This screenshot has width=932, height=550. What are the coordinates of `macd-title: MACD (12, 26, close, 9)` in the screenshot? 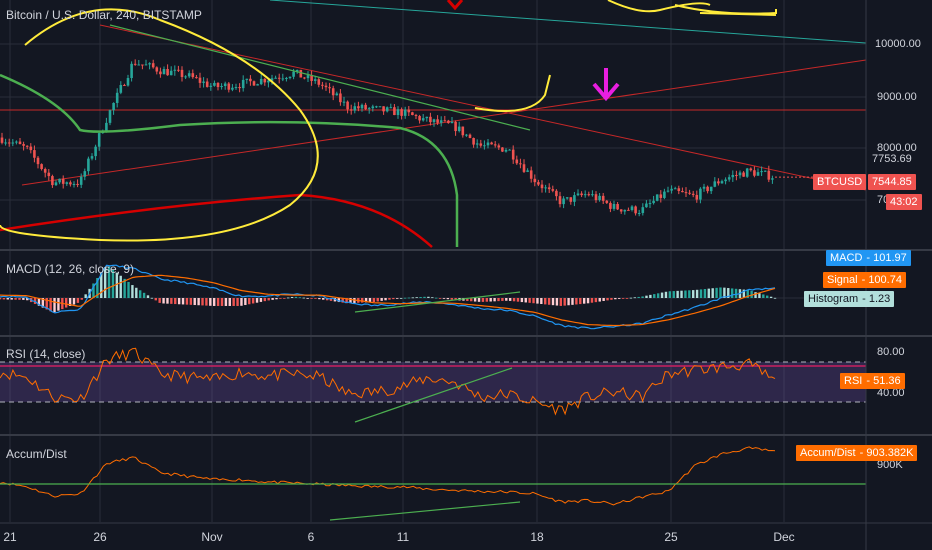 It's located at (70, 269).